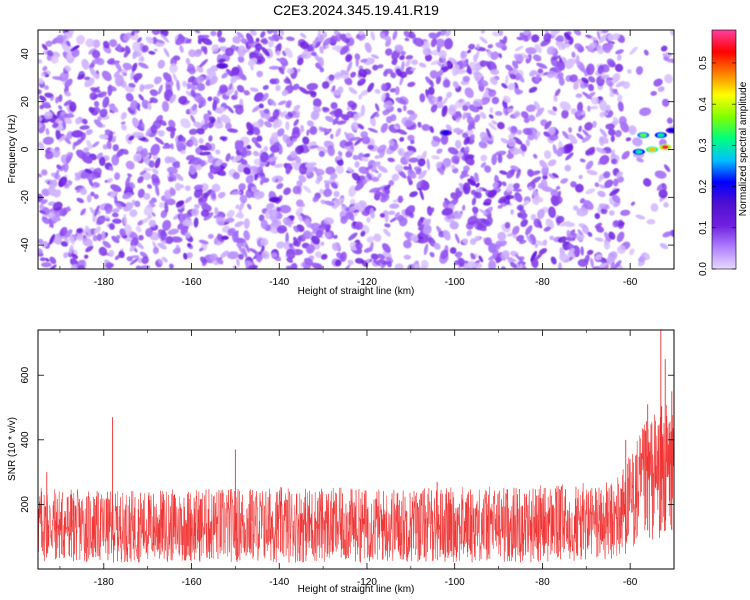 The width and height of the screenshot is (750, 600). What do you see at coordinates (25, 54) in the screenshot?
I see `y-tick-label: 40` at bounding box center [25, 54].